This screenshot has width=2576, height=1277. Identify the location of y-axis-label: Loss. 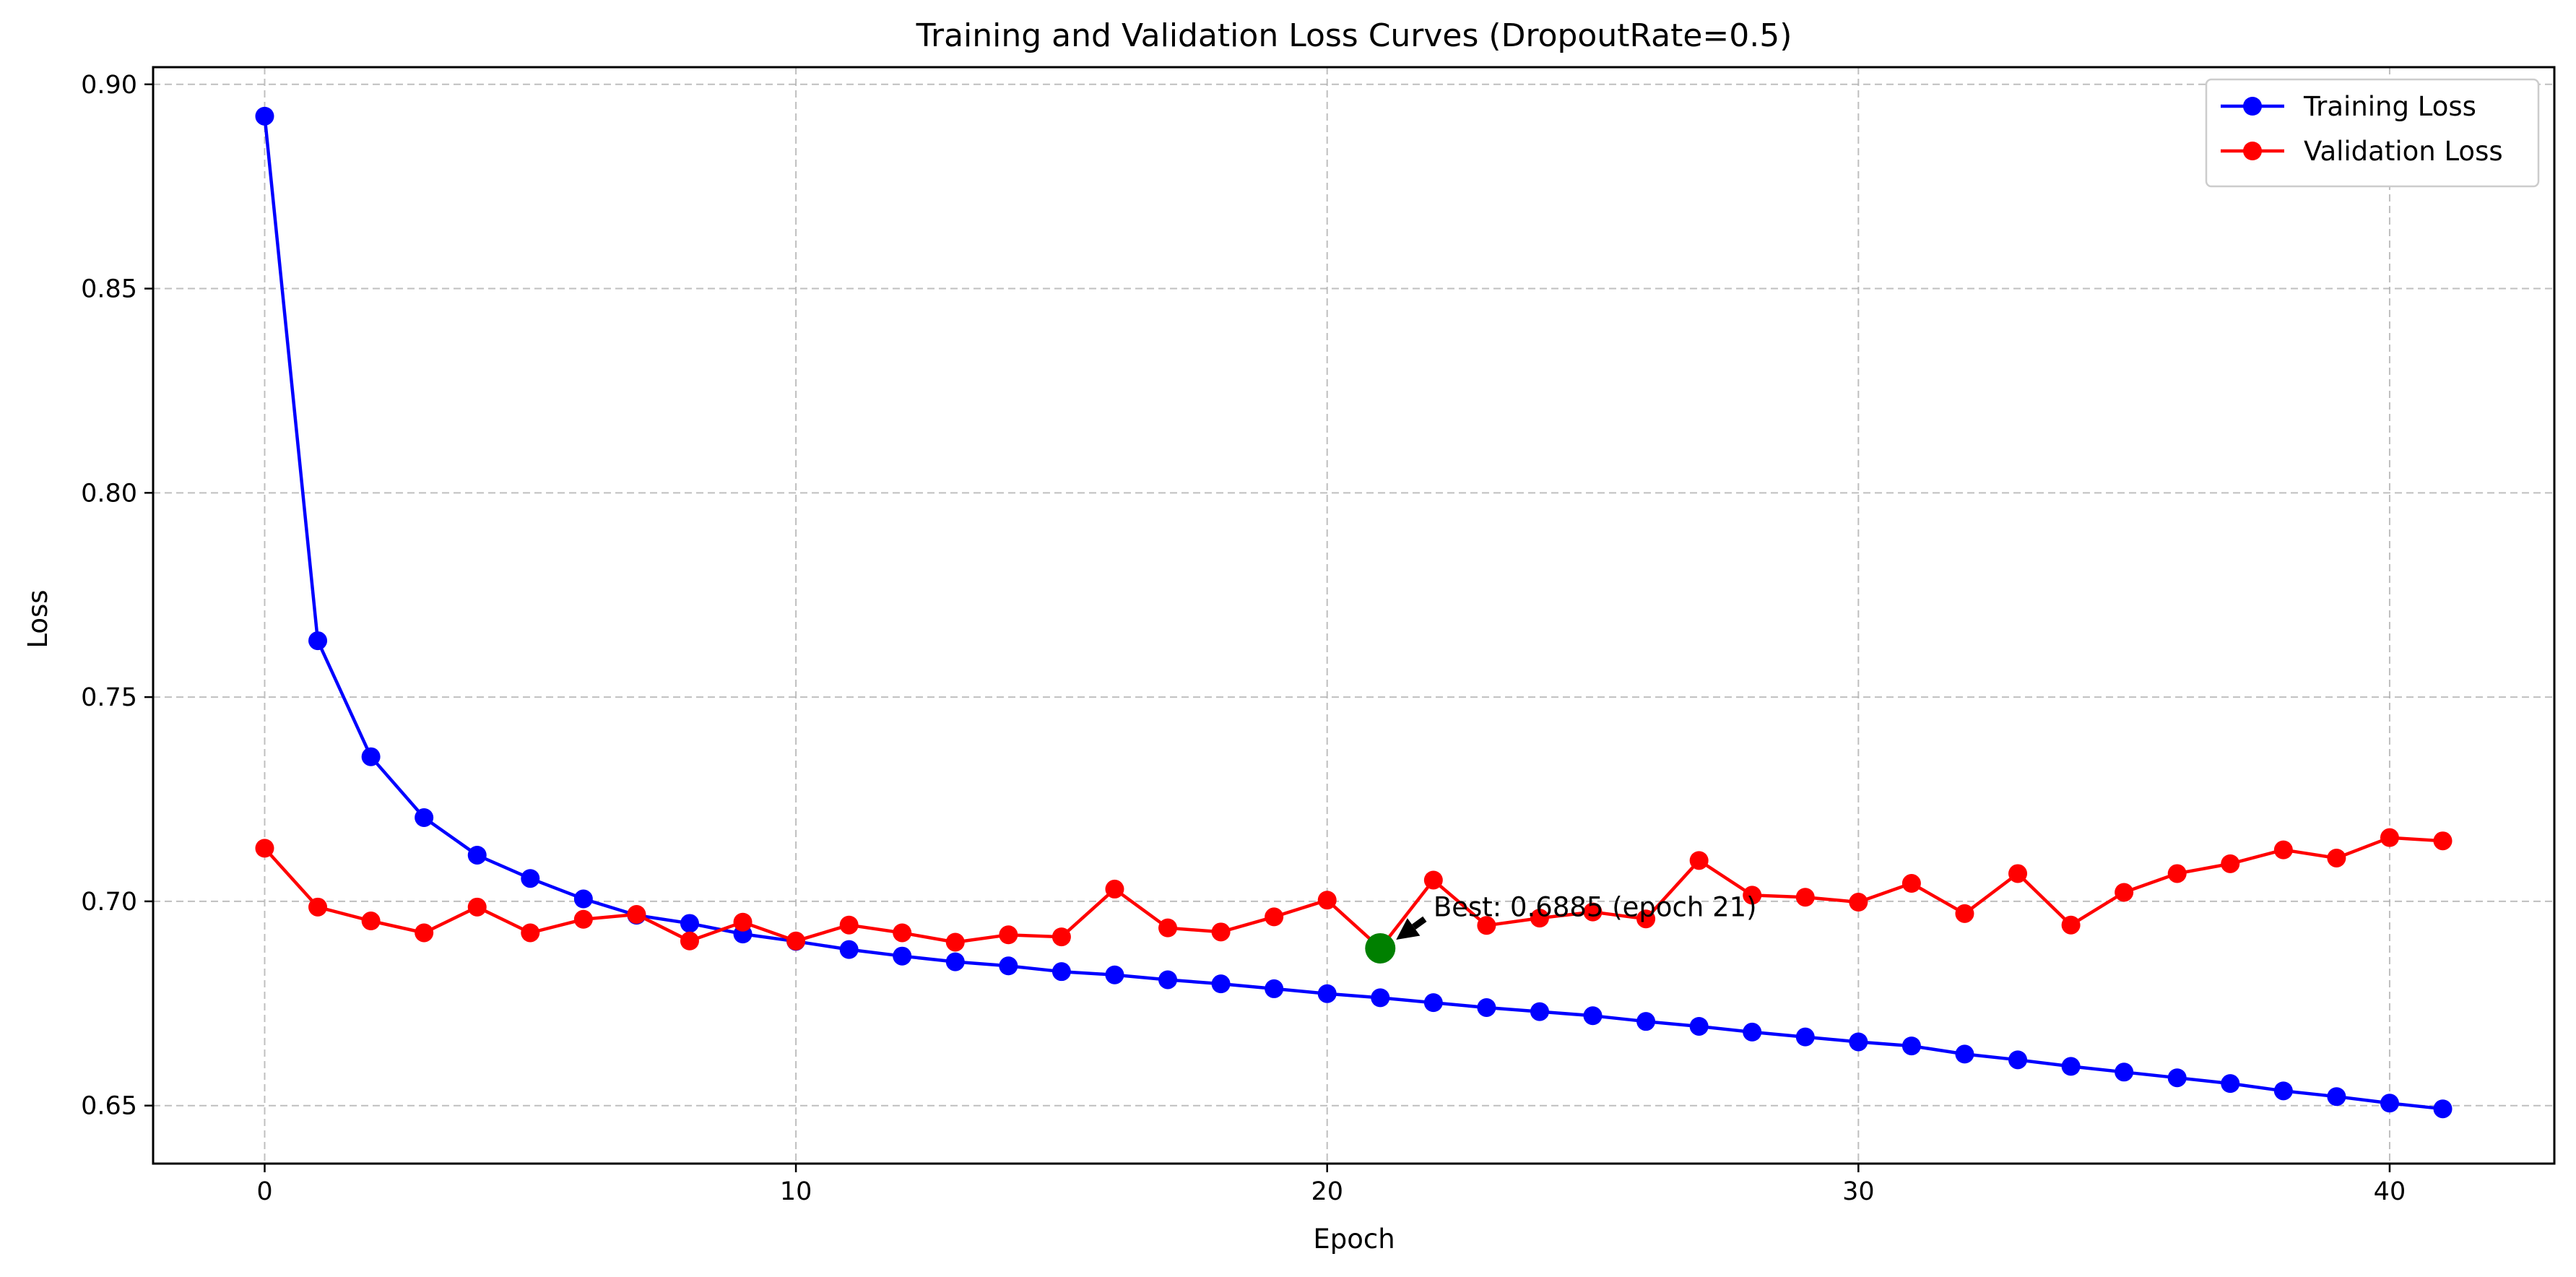
(37, 618).